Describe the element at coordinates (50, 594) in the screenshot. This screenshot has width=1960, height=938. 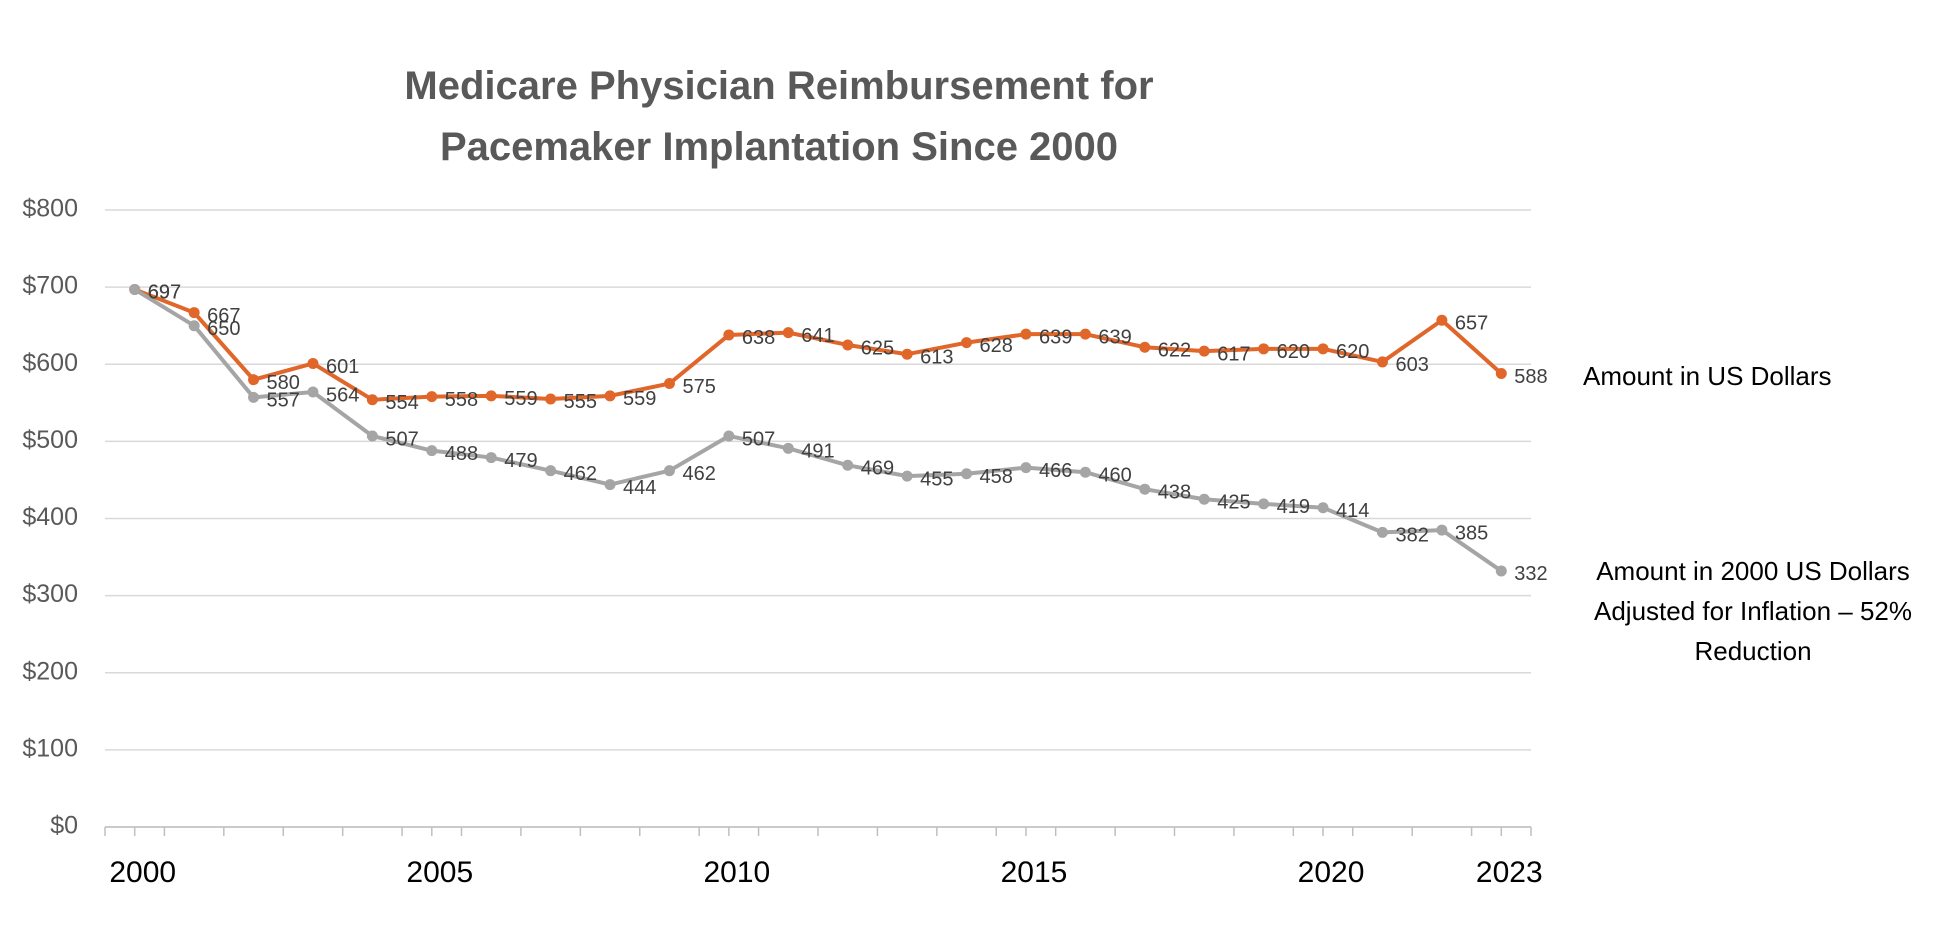
I see `y-tick-label: $300` at that location.